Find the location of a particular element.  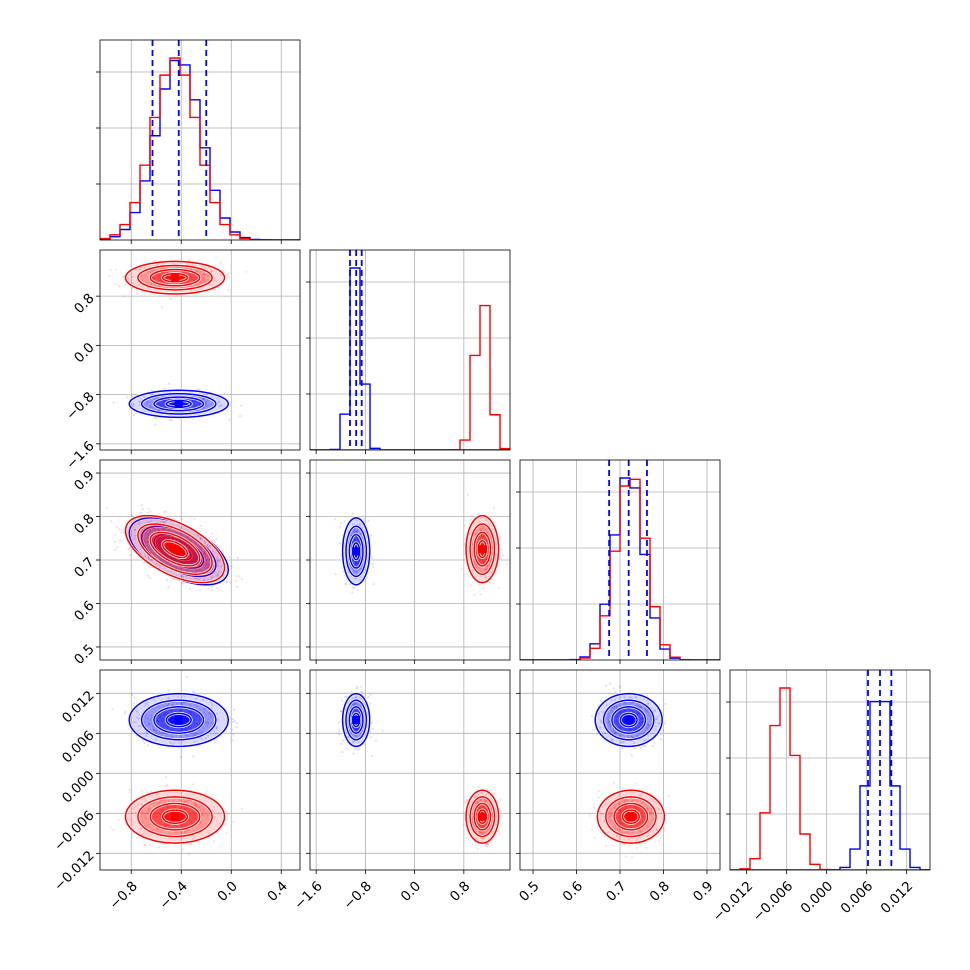

panel-frame is located at coordinates (410, 350).